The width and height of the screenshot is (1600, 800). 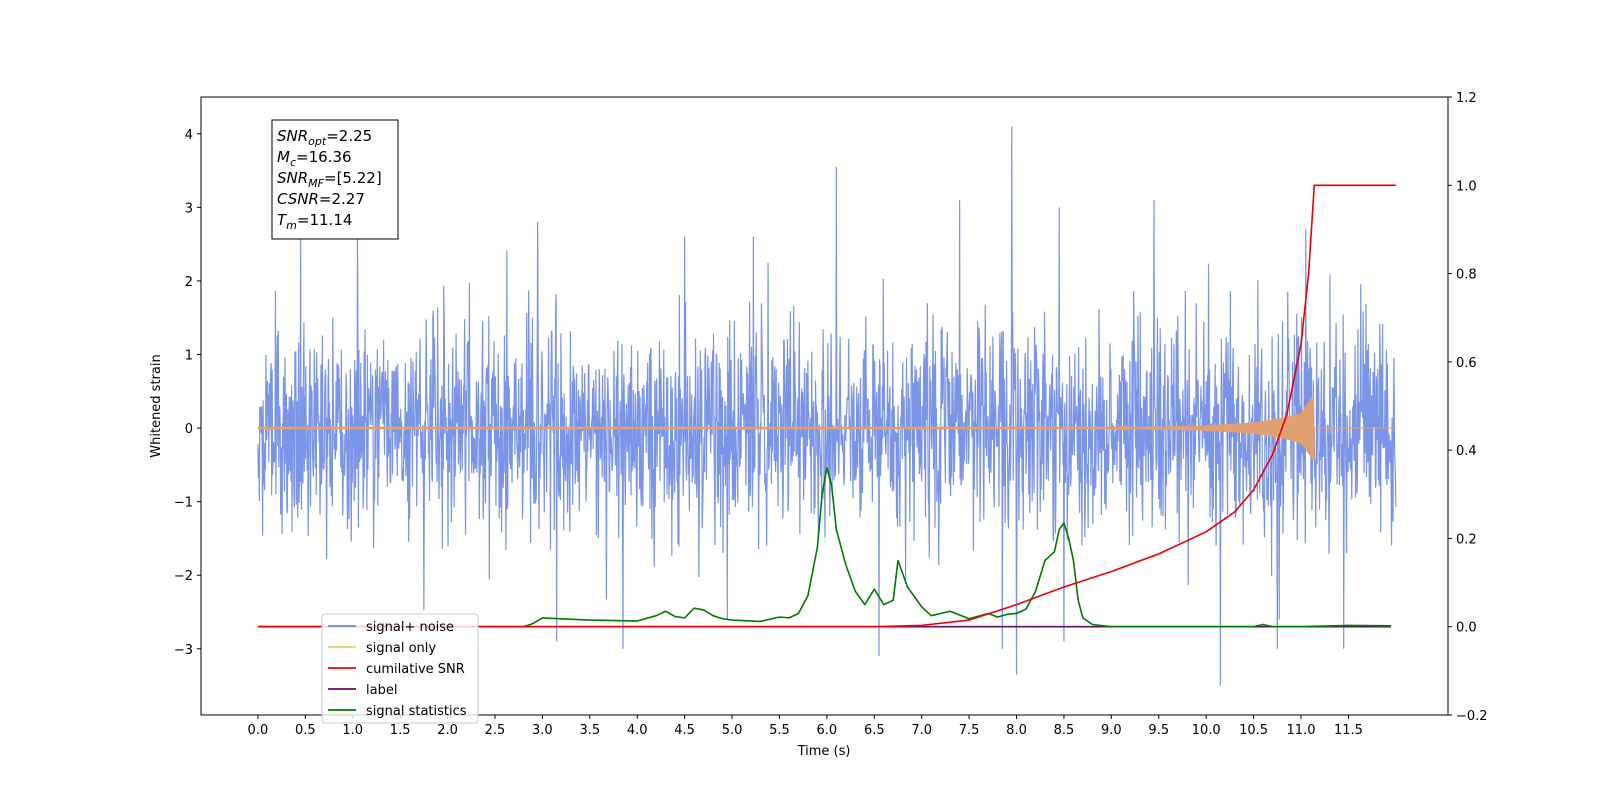 I want to click on x-tick-label: 4.0, so click(x=637, y=730).